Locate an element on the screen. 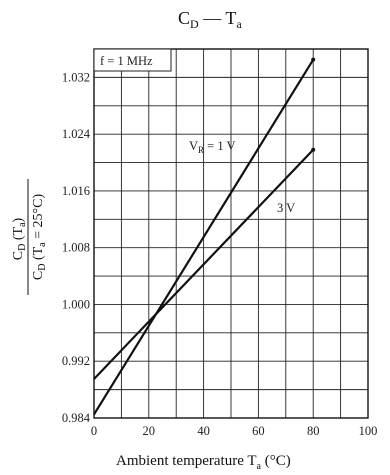  svg-text: CD (Ta = 25°C) is located at coordinates (39, 237).